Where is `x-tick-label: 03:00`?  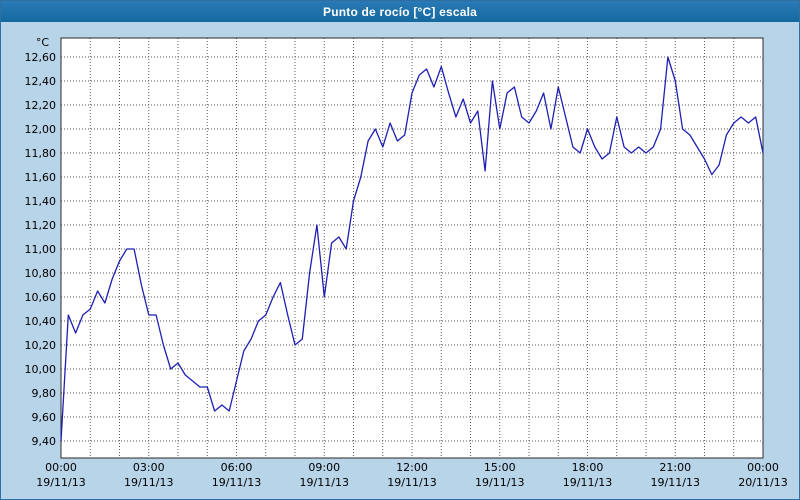 x-tick-label: 03:00 is located at coordinates (149, 467).